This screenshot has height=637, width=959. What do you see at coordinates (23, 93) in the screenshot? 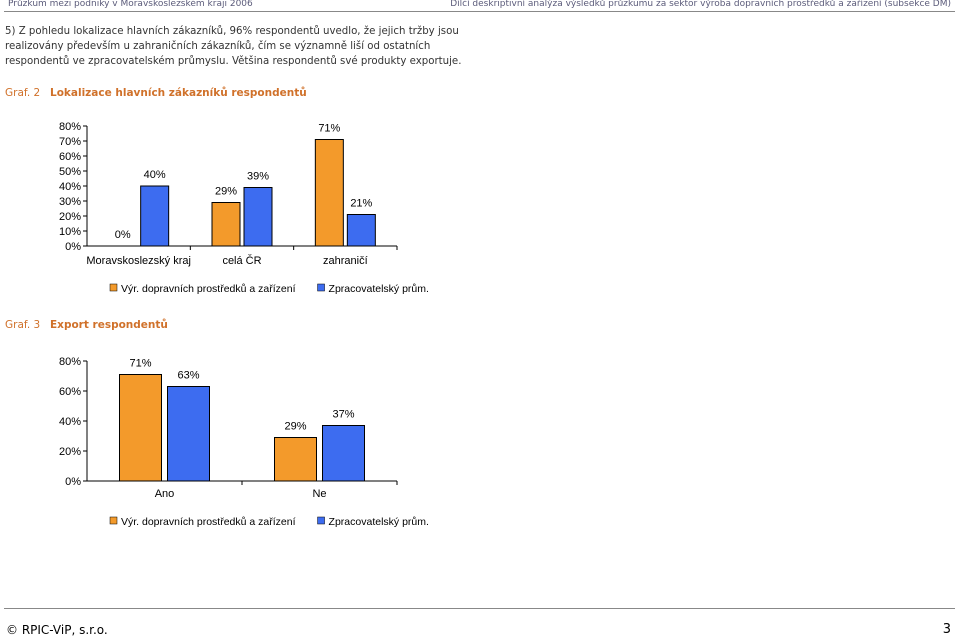
I see `graf2-label: Graf. 2` at bounding box center [23, 93].